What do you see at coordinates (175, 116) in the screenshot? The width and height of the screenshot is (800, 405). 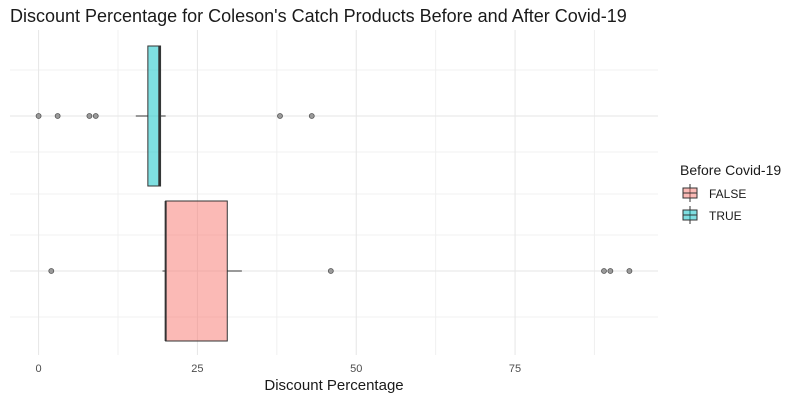 I see `box-true` at bounding box center [175, 116].